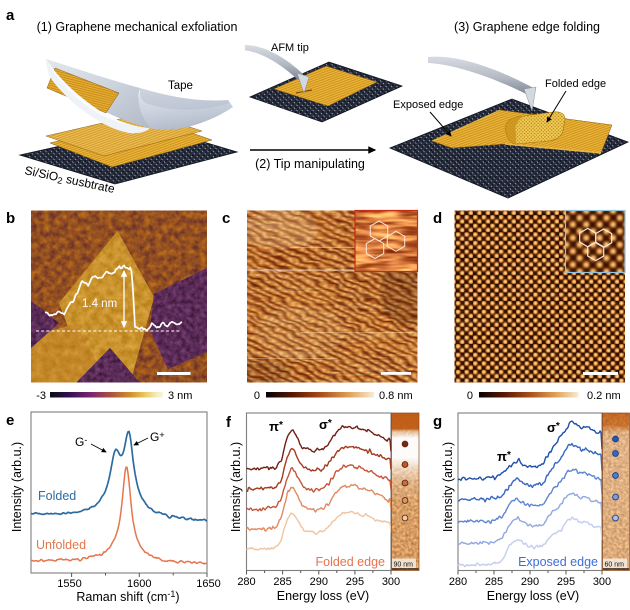 This screenshot has width=630, height=610. What do you see at coordinates (10, 15) in the screenshot?
I see `svg-text: a` at bounding box center [10, 15].